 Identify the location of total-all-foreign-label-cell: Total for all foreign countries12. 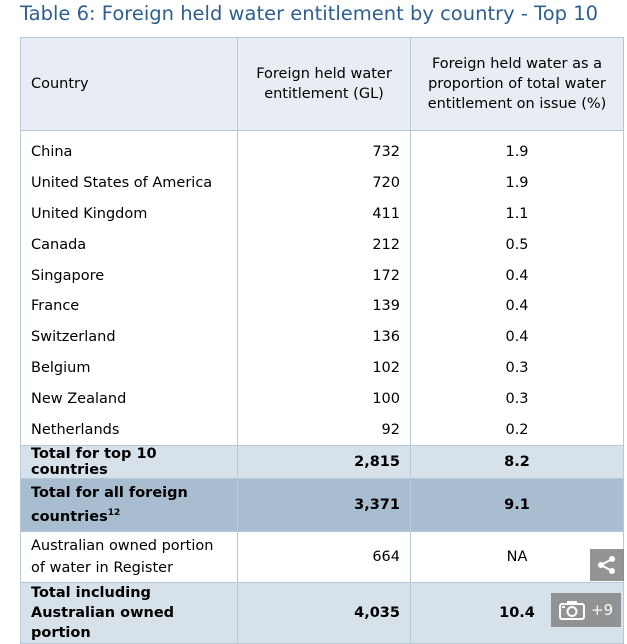
(129, 505).